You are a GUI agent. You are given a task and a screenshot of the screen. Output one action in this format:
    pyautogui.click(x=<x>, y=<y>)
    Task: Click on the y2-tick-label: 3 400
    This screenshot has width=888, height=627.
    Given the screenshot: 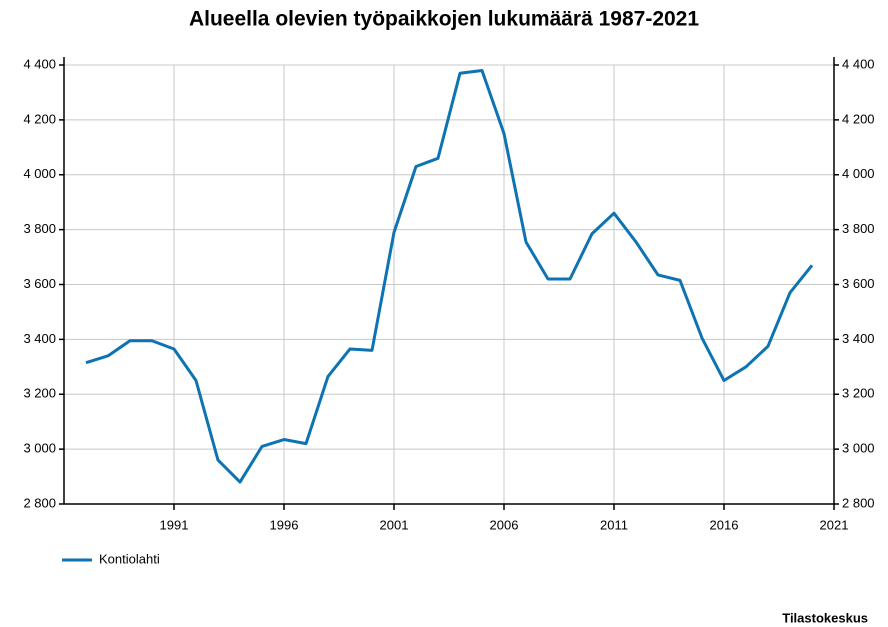 What is the action you would take?
    pyautogui.click(x=858, y=338)
    